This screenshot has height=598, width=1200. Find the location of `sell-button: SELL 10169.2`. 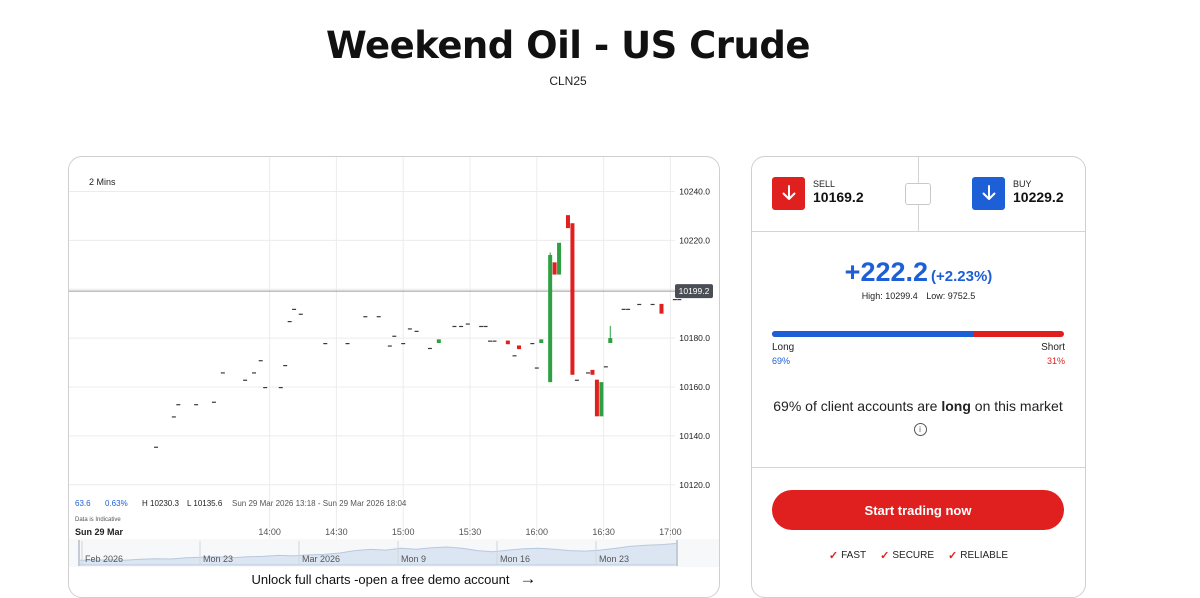

sell-button: SELL 10169.2 is located at coordinates (818, 193).